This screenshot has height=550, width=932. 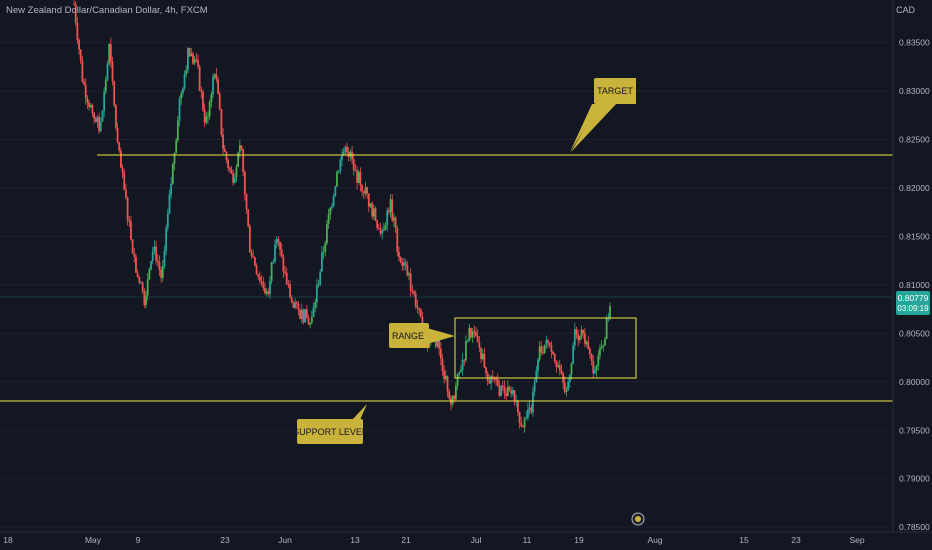 I want to click on time-tick-label: Aug, so click(x=654, y=540).